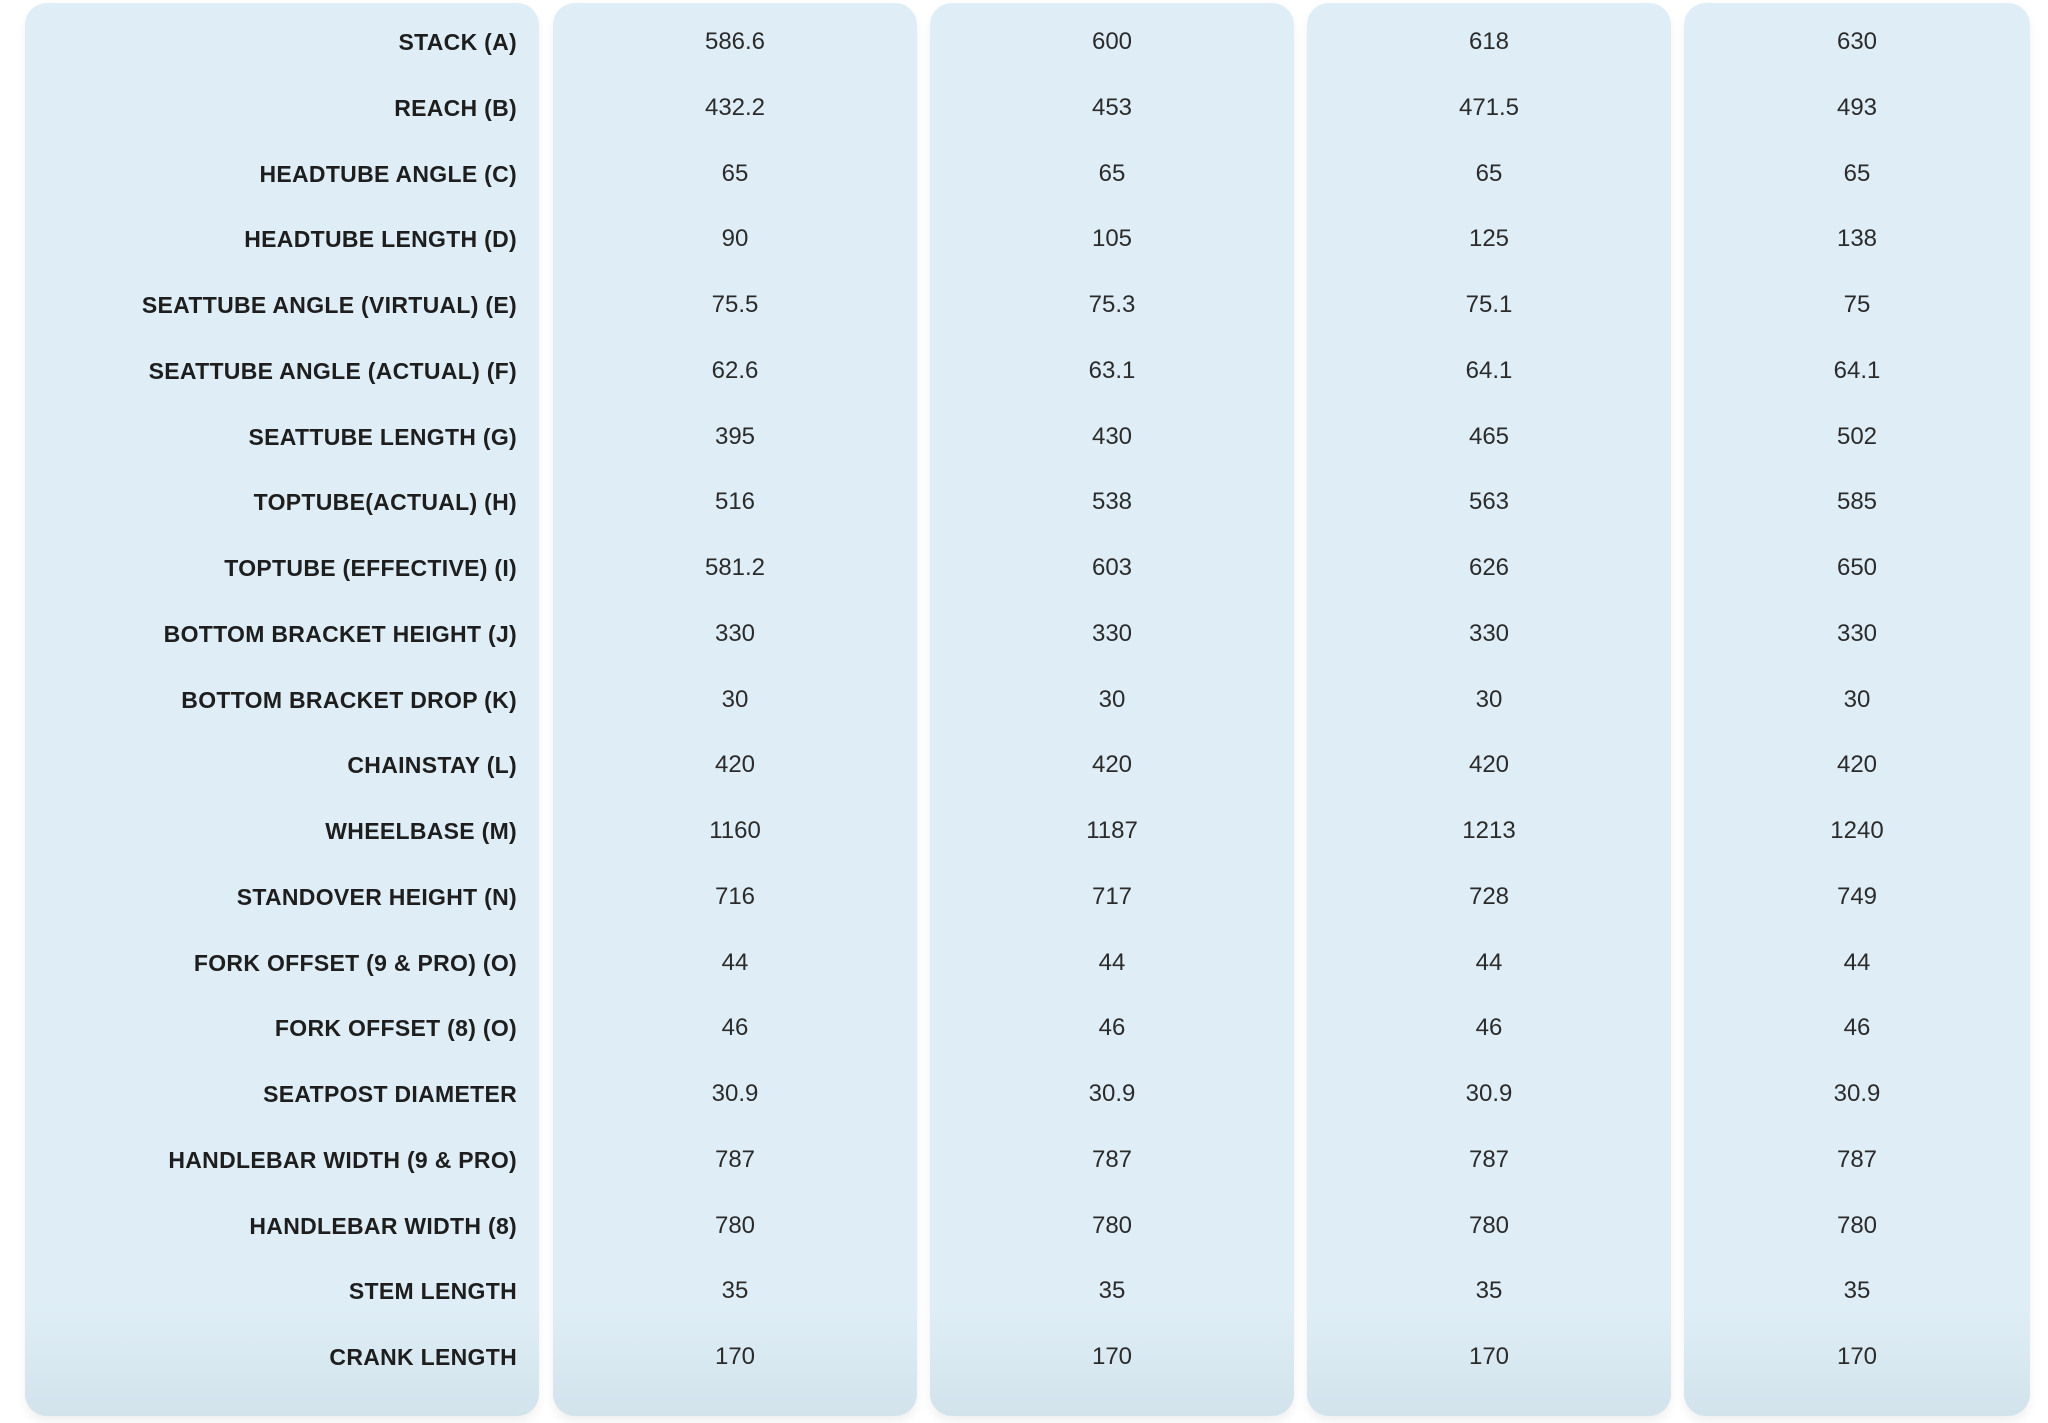  What do you see at coordinates (1489, 896) in the screenshot?
I see `table-cell: 728` at bounding box center [1489, 896].